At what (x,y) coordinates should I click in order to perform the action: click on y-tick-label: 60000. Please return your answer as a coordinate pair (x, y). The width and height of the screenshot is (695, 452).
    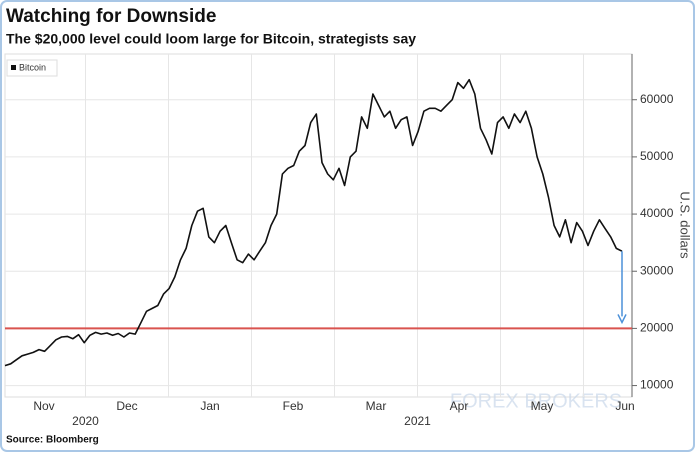
    Looking at the image, I should click on (657, 99).